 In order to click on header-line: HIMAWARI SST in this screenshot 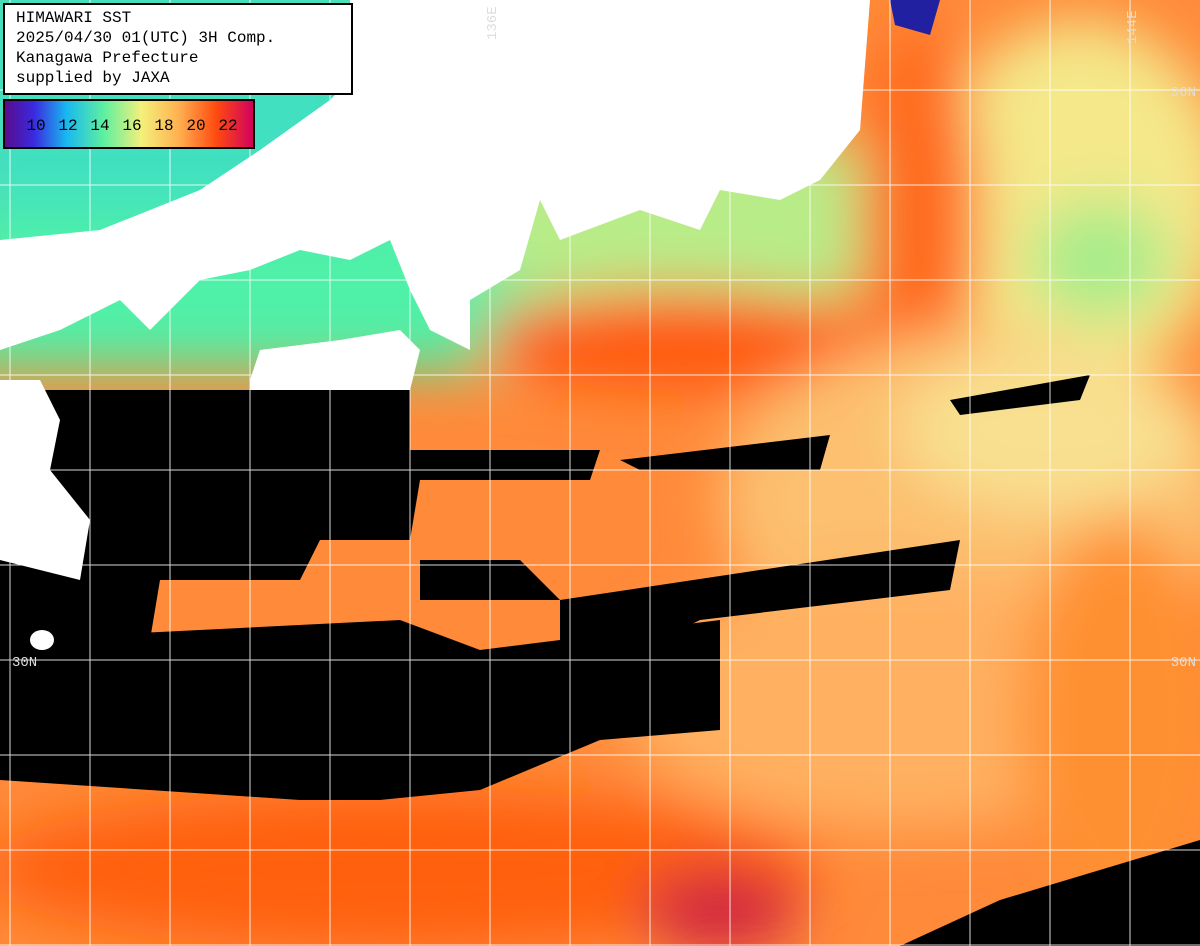, I will do `click(73, 18)`.